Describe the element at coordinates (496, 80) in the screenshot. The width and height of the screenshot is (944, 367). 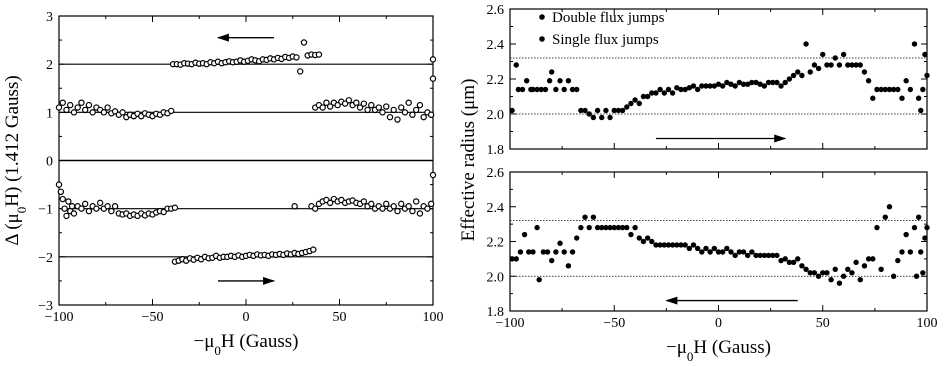
I see `y-tick-label: 2.2` at that location.